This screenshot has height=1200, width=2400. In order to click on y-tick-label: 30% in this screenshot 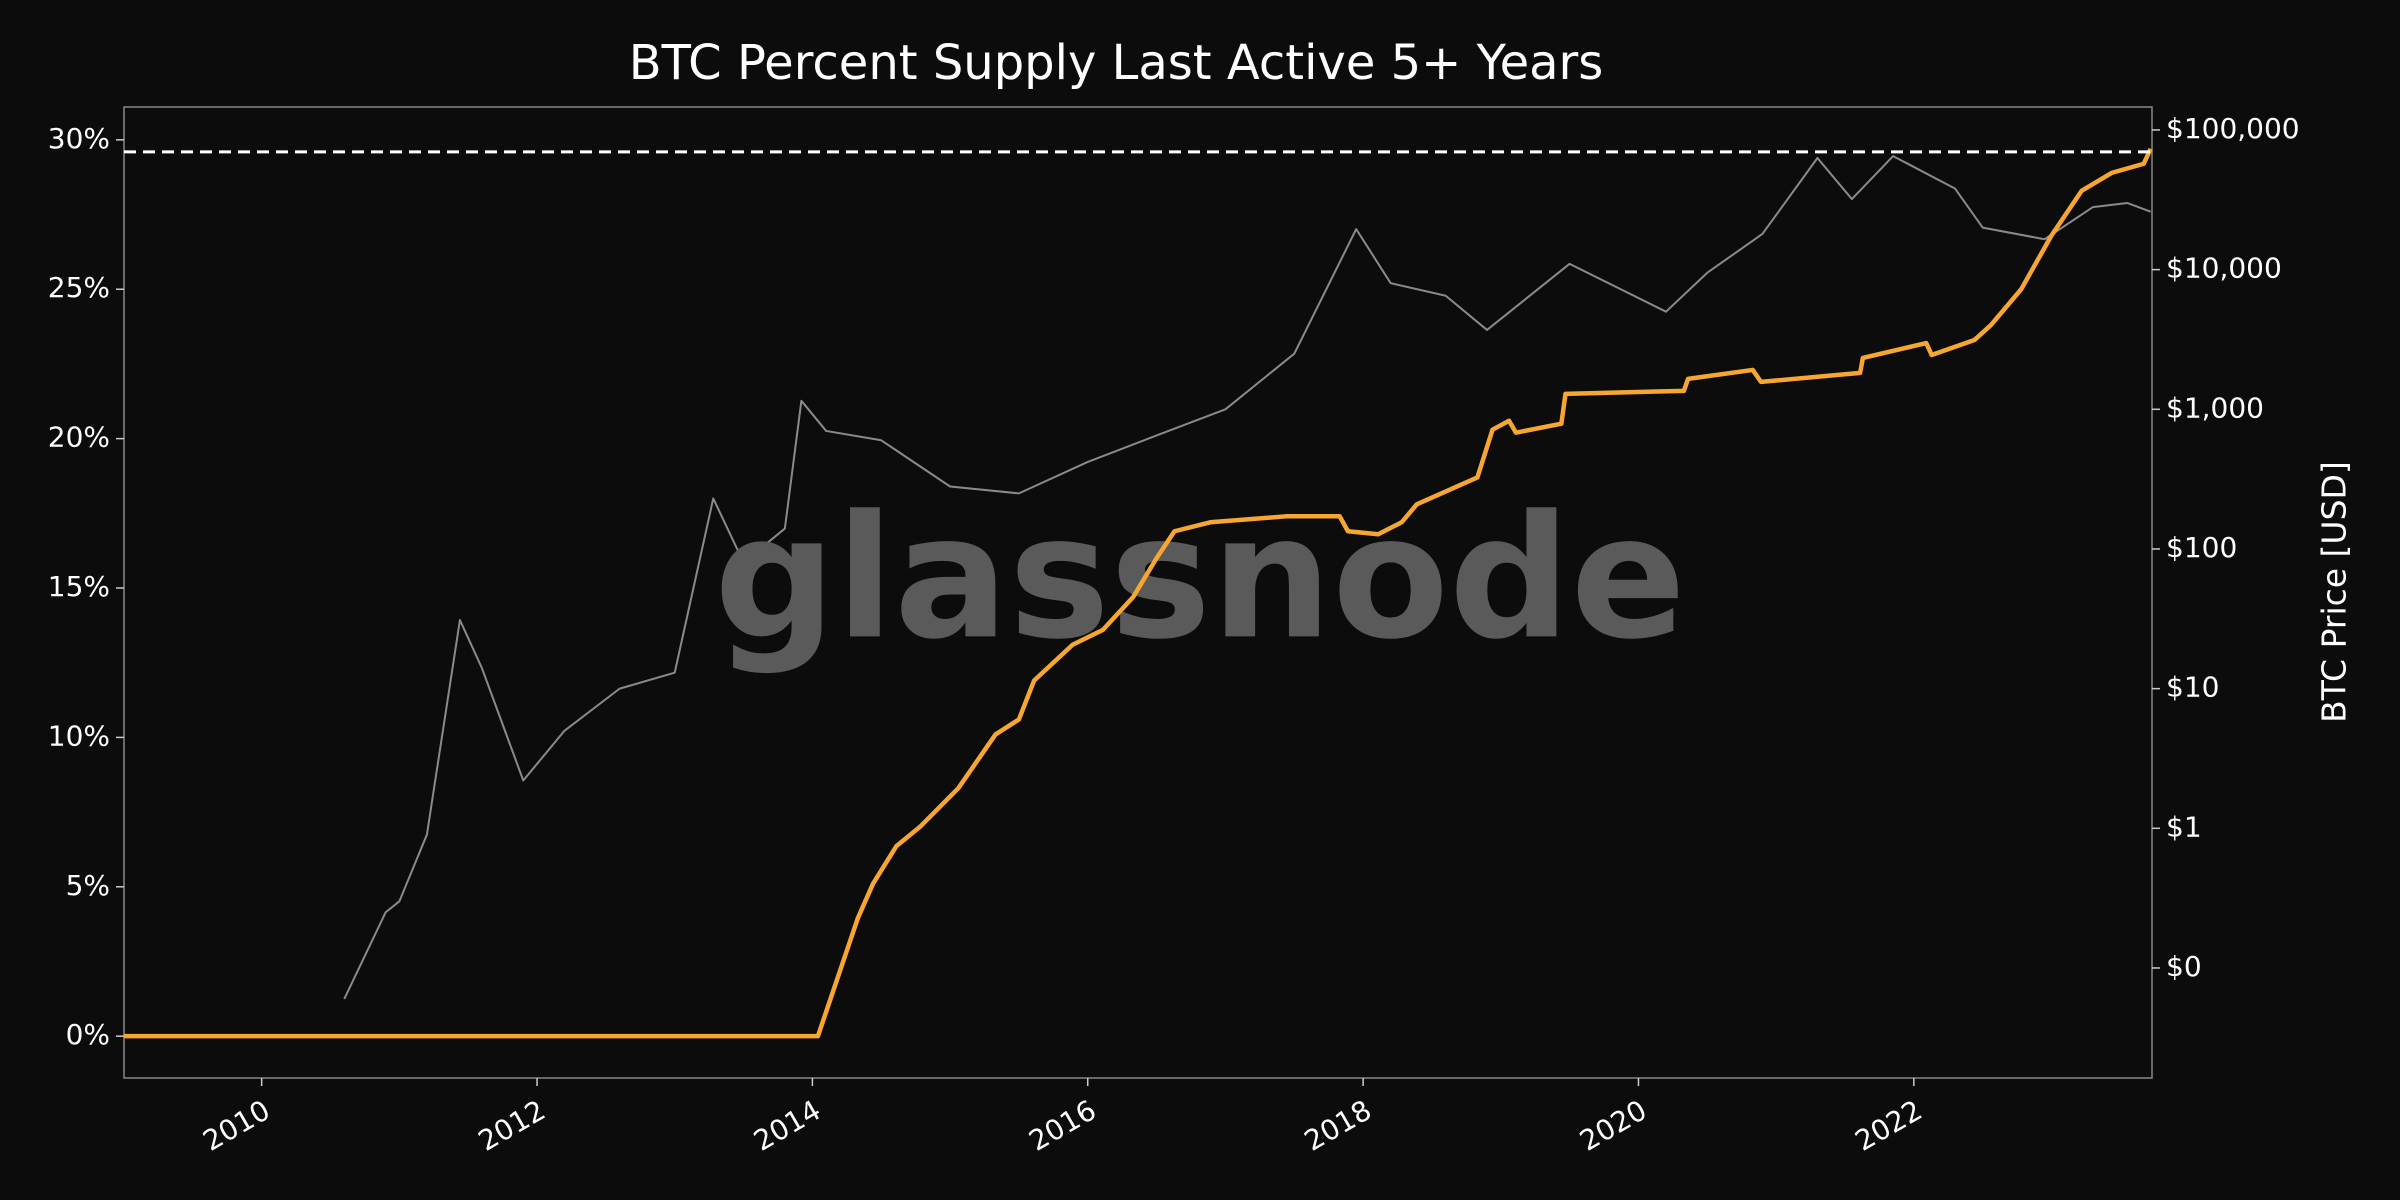, I will do `click(79, 138)`.